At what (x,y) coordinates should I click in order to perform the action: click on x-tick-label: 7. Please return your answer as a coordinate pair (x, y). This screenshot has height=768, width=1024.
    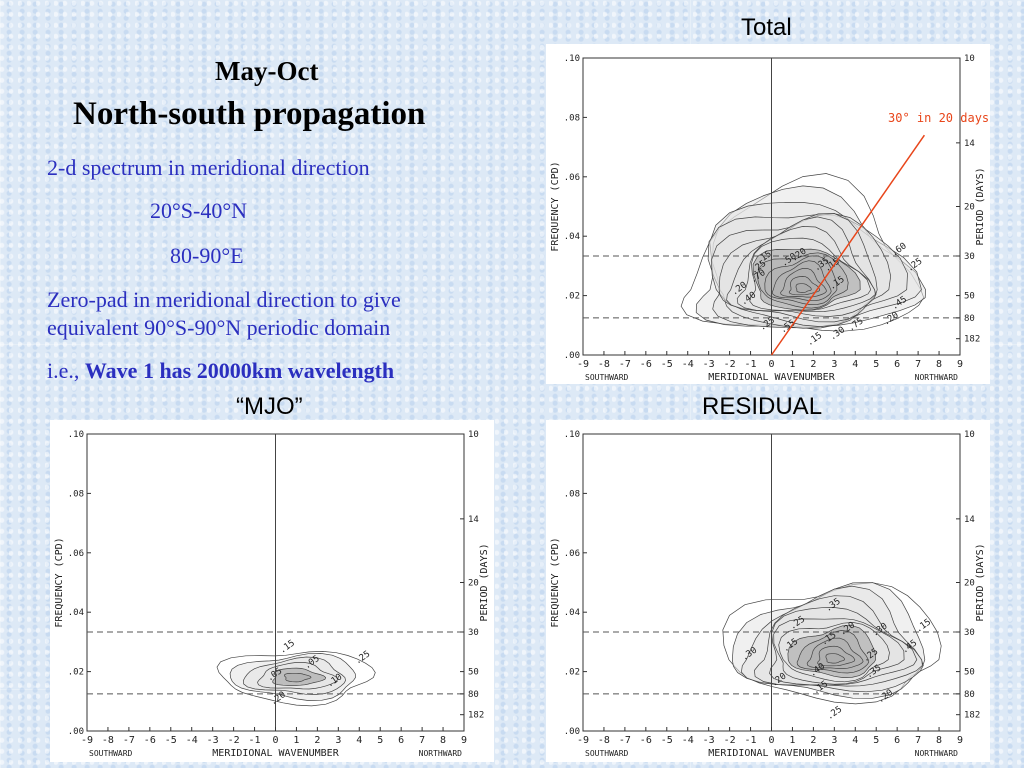
    Looking at the image, I should click on (918, 740).